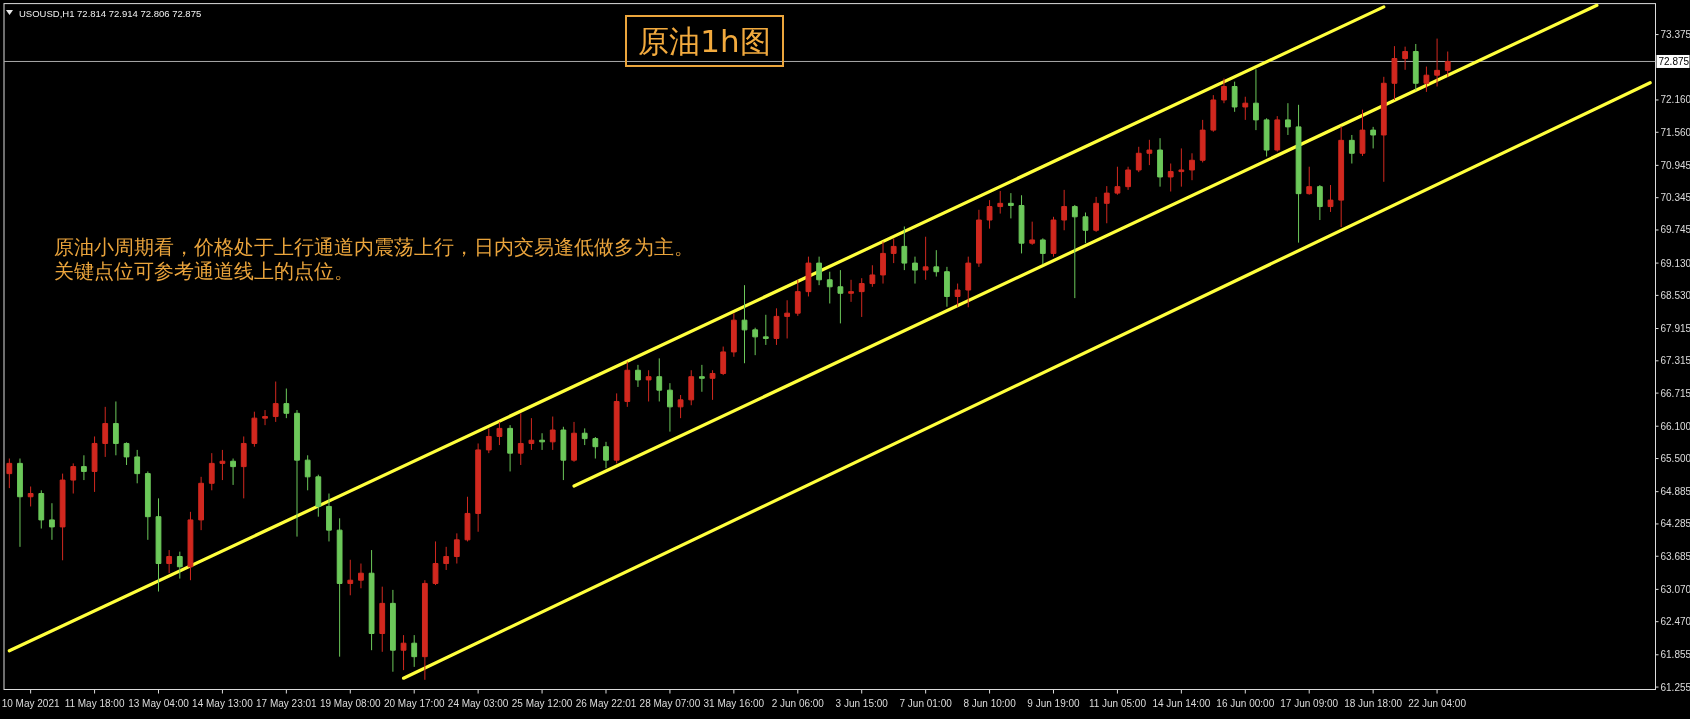  I want to click on annotation: 原油小周期看，价格处于上行通道内震荡上行，日内交易逢低做多为主。, so click(374, 247).